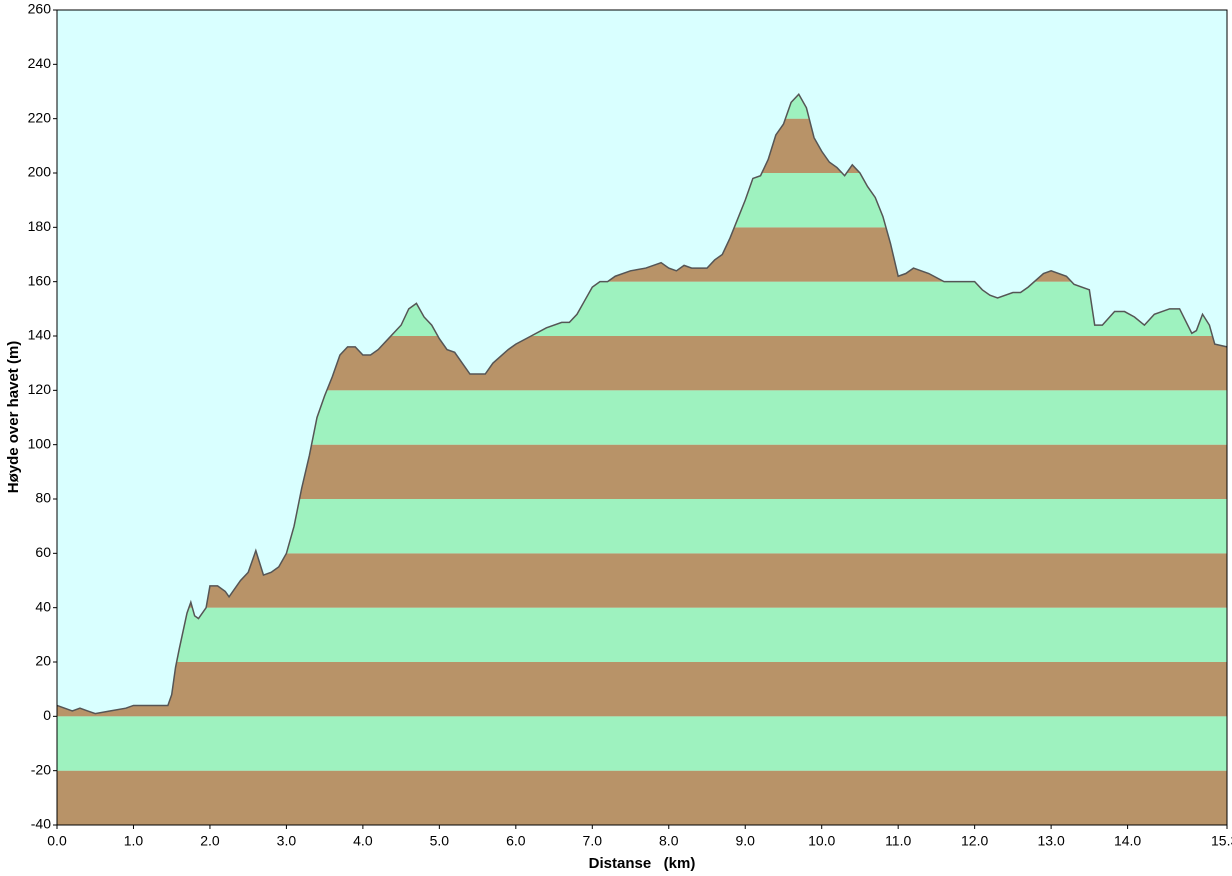  Describe the element at coordinates (43, 498) in the screenshot. I see `y-tick-label: 80` at that location.